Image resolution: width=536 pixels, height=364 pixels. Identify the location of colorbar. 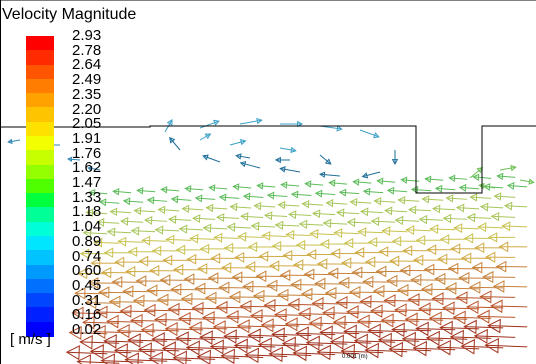
(40, 186).